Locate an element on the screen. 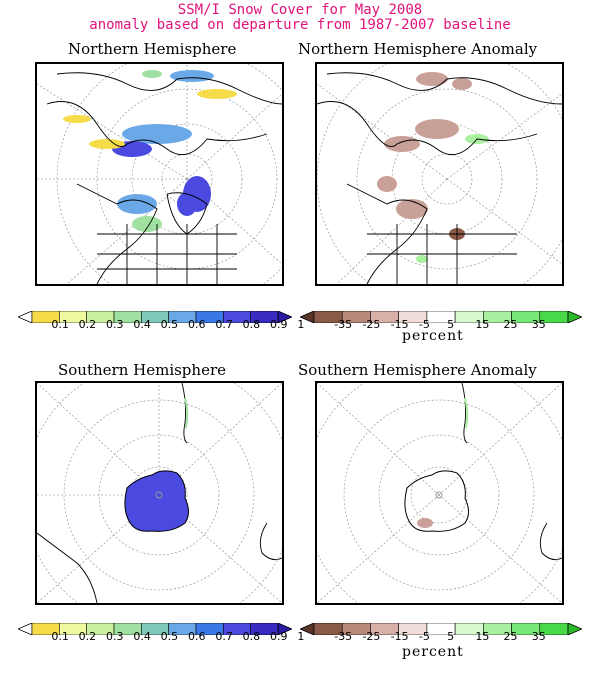 This screenshot has width=600, height=700. sh-anomaly-map is located at coordinates (439, 493).